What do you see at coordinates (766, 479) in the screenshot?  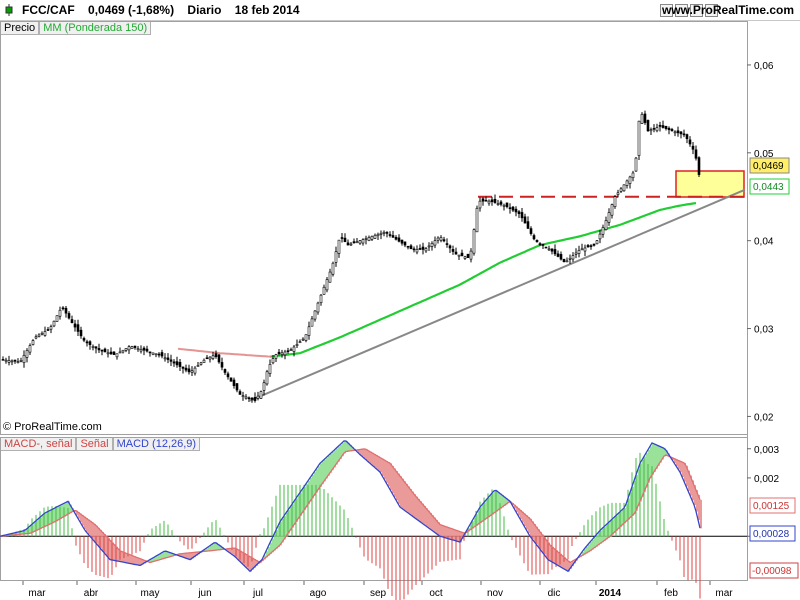 I see `macd-tick-label: 0,002` at bounding box center [766, 479].